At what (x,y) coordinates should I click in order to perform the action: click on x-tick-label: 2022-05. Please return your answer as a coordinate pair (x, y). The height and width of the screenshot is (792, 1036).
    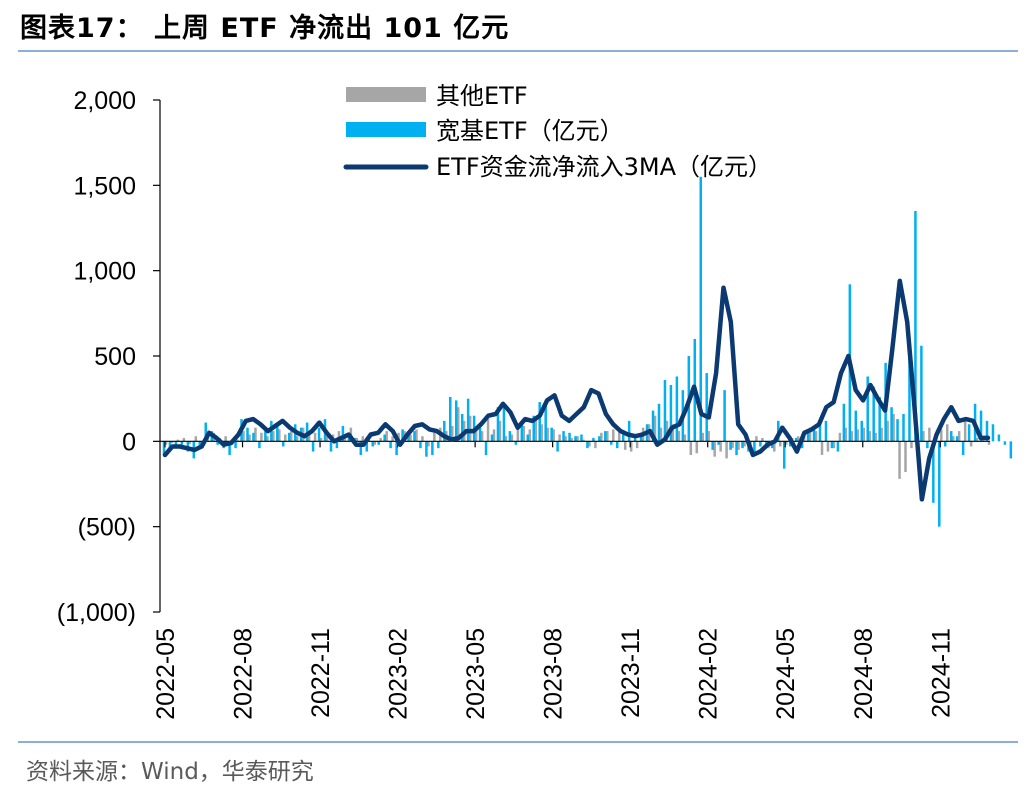
    Looking at the image, I should click on (166, 674).